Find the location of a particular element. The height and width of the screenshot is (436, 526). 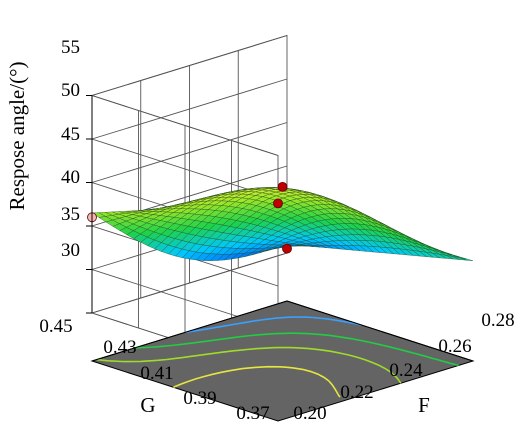

f-tick-label: 0.28 is located at coordinates (497, 320).